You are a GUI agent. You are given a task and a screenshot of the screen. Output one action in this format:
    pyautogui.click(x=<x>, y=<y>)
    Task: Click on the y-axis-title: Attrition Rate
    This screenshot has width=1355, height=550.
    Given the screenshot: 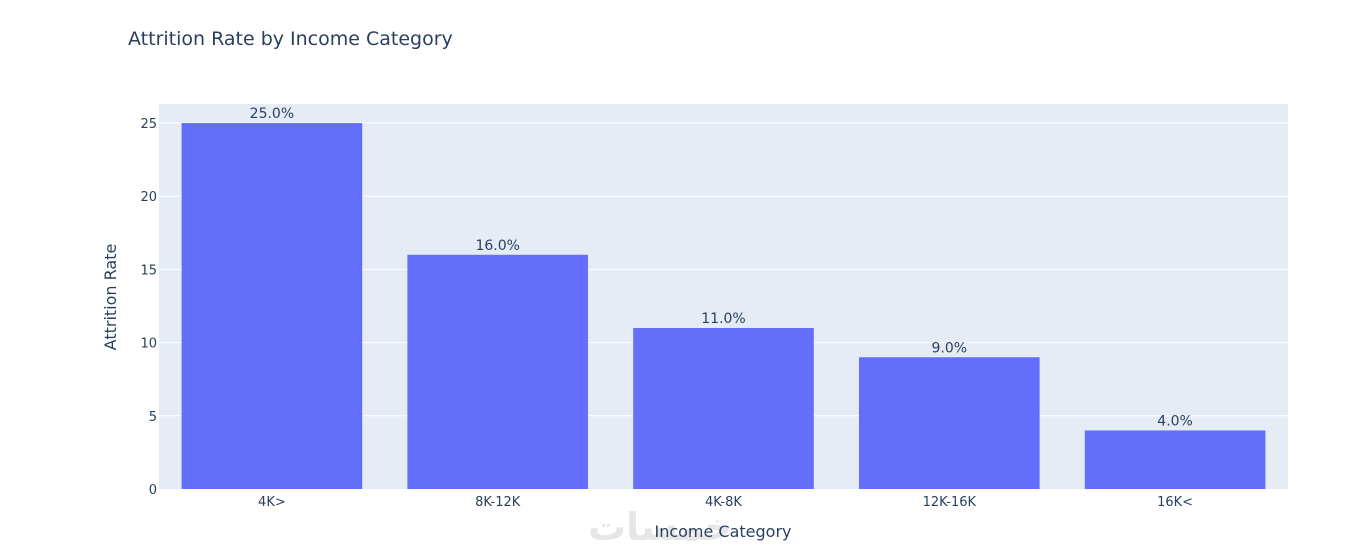 What is the action you would take?
    pyautogui.click(x=110, y=297)
    